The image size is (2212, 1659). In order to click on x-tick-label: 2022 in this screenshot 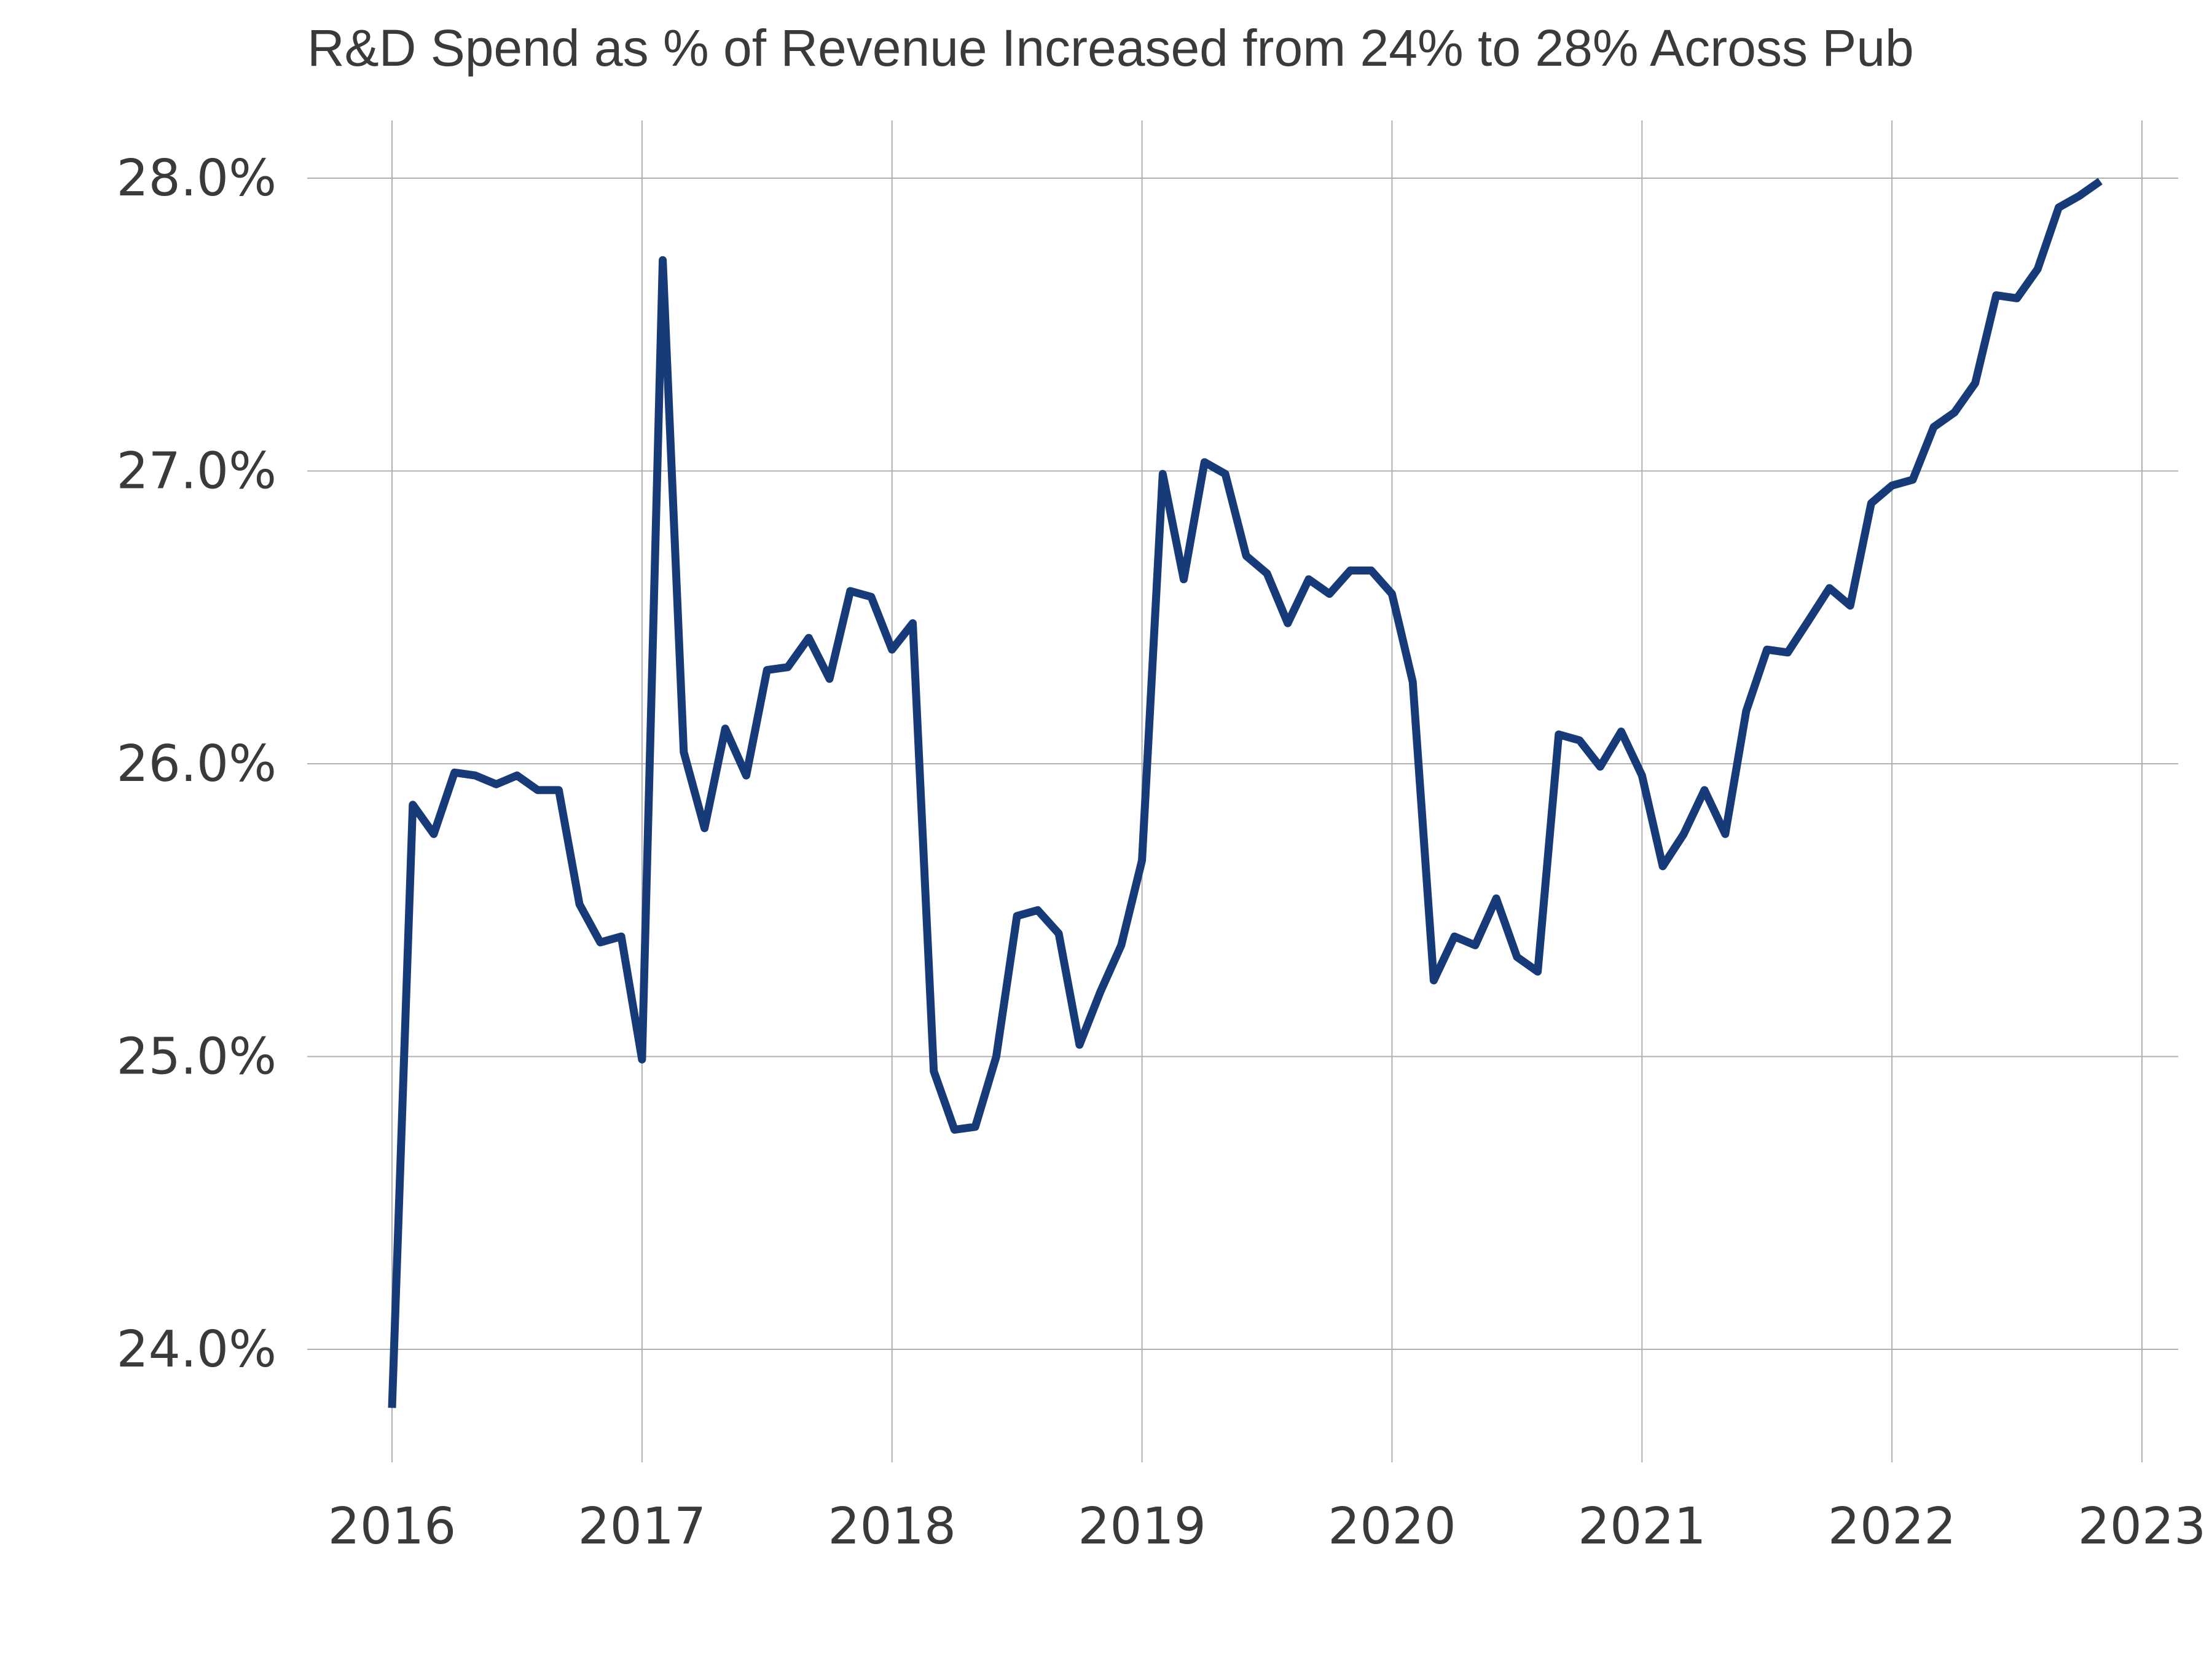, I will do `click(1892, 1526)`.